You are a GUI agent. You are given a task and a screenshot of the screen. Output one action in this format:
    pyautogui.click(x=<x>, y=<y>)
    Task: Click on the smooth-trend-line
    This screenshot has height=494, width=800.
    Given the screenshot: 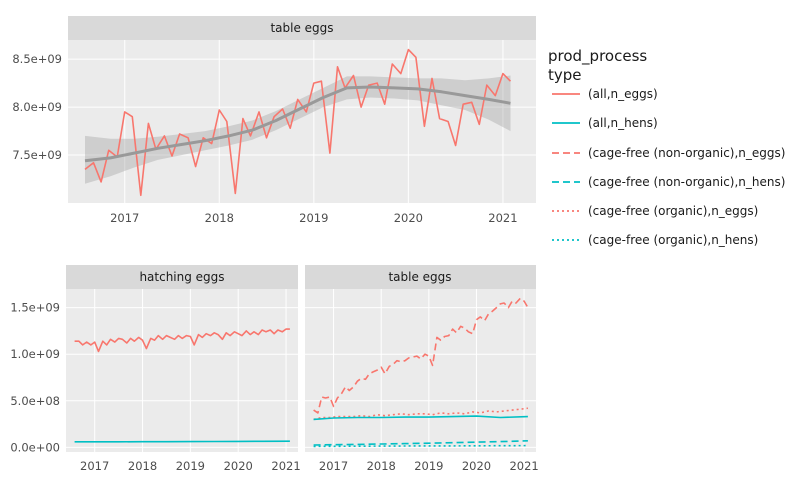 What is the action you would take?
    pyautogui.click(x=297, y=124)
    